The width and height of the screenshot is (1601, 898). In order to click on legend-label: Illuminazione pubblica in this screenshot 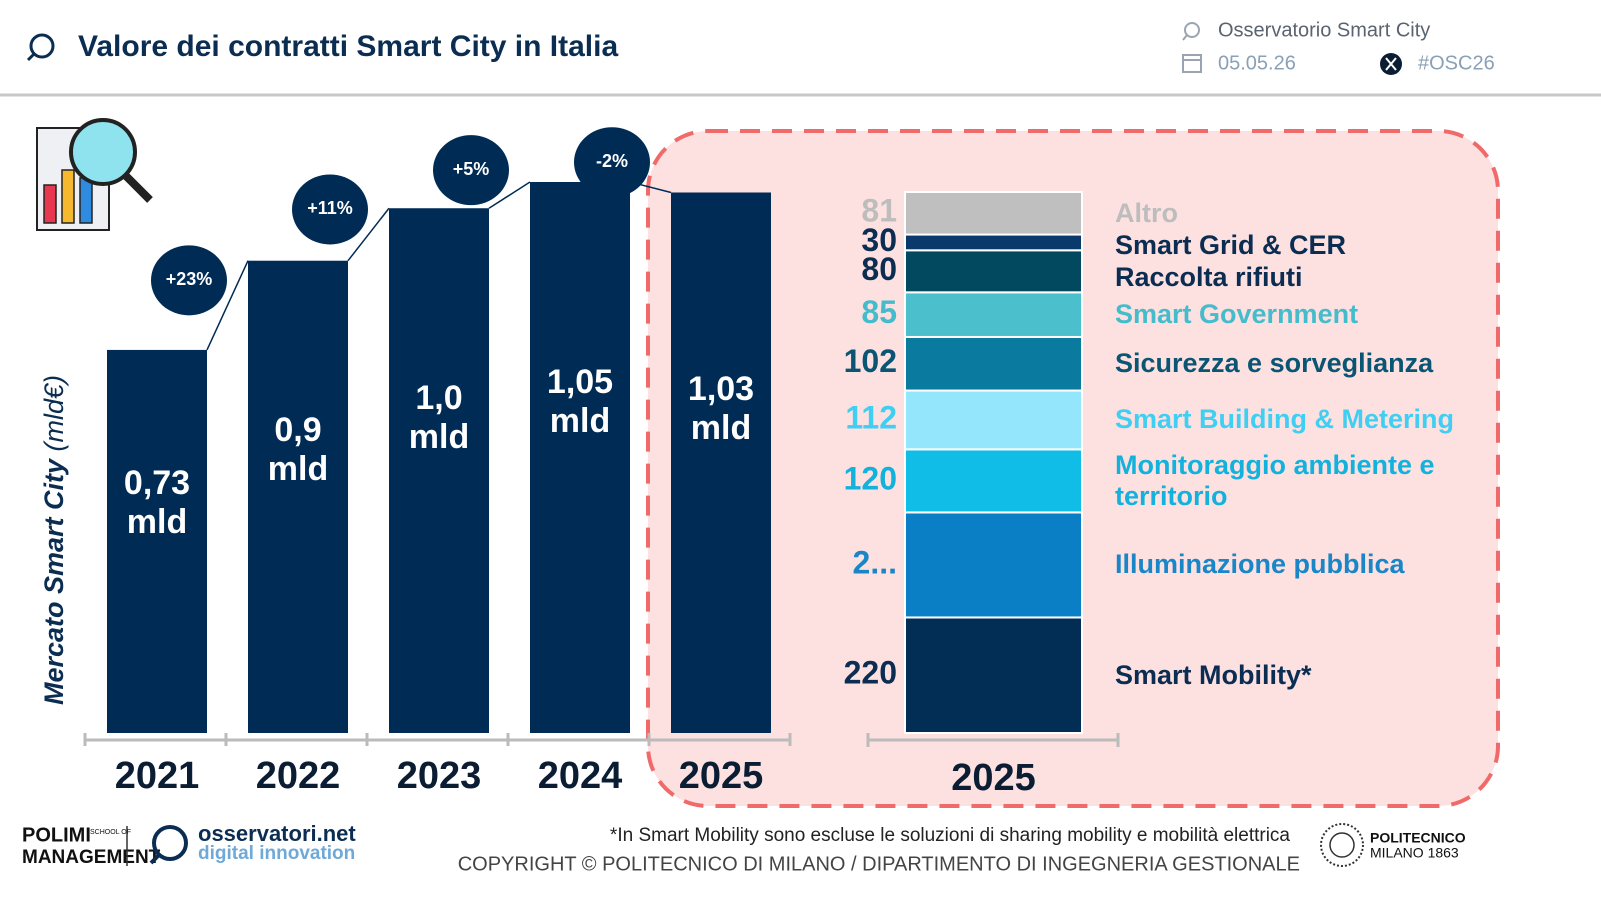, I will do `click(1260, 564)`.